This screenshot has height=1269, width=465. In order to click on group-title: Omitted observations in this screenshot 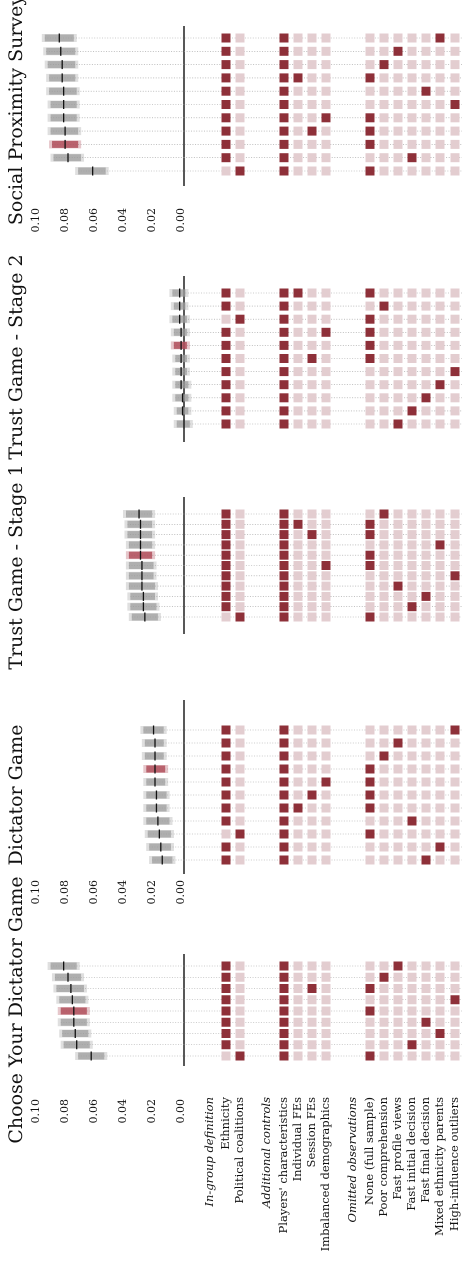, I will do `click(352, 1160)`.